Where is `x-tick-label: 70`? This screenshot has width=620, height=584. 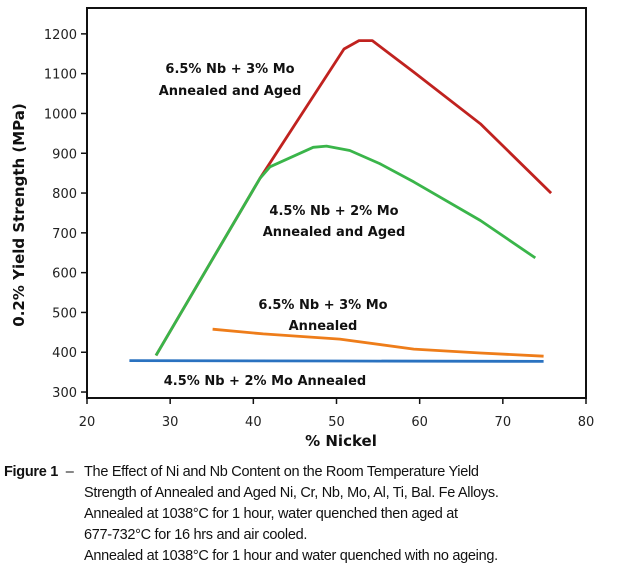
x-tick-label: 70 is located at coordinates (503, 422).